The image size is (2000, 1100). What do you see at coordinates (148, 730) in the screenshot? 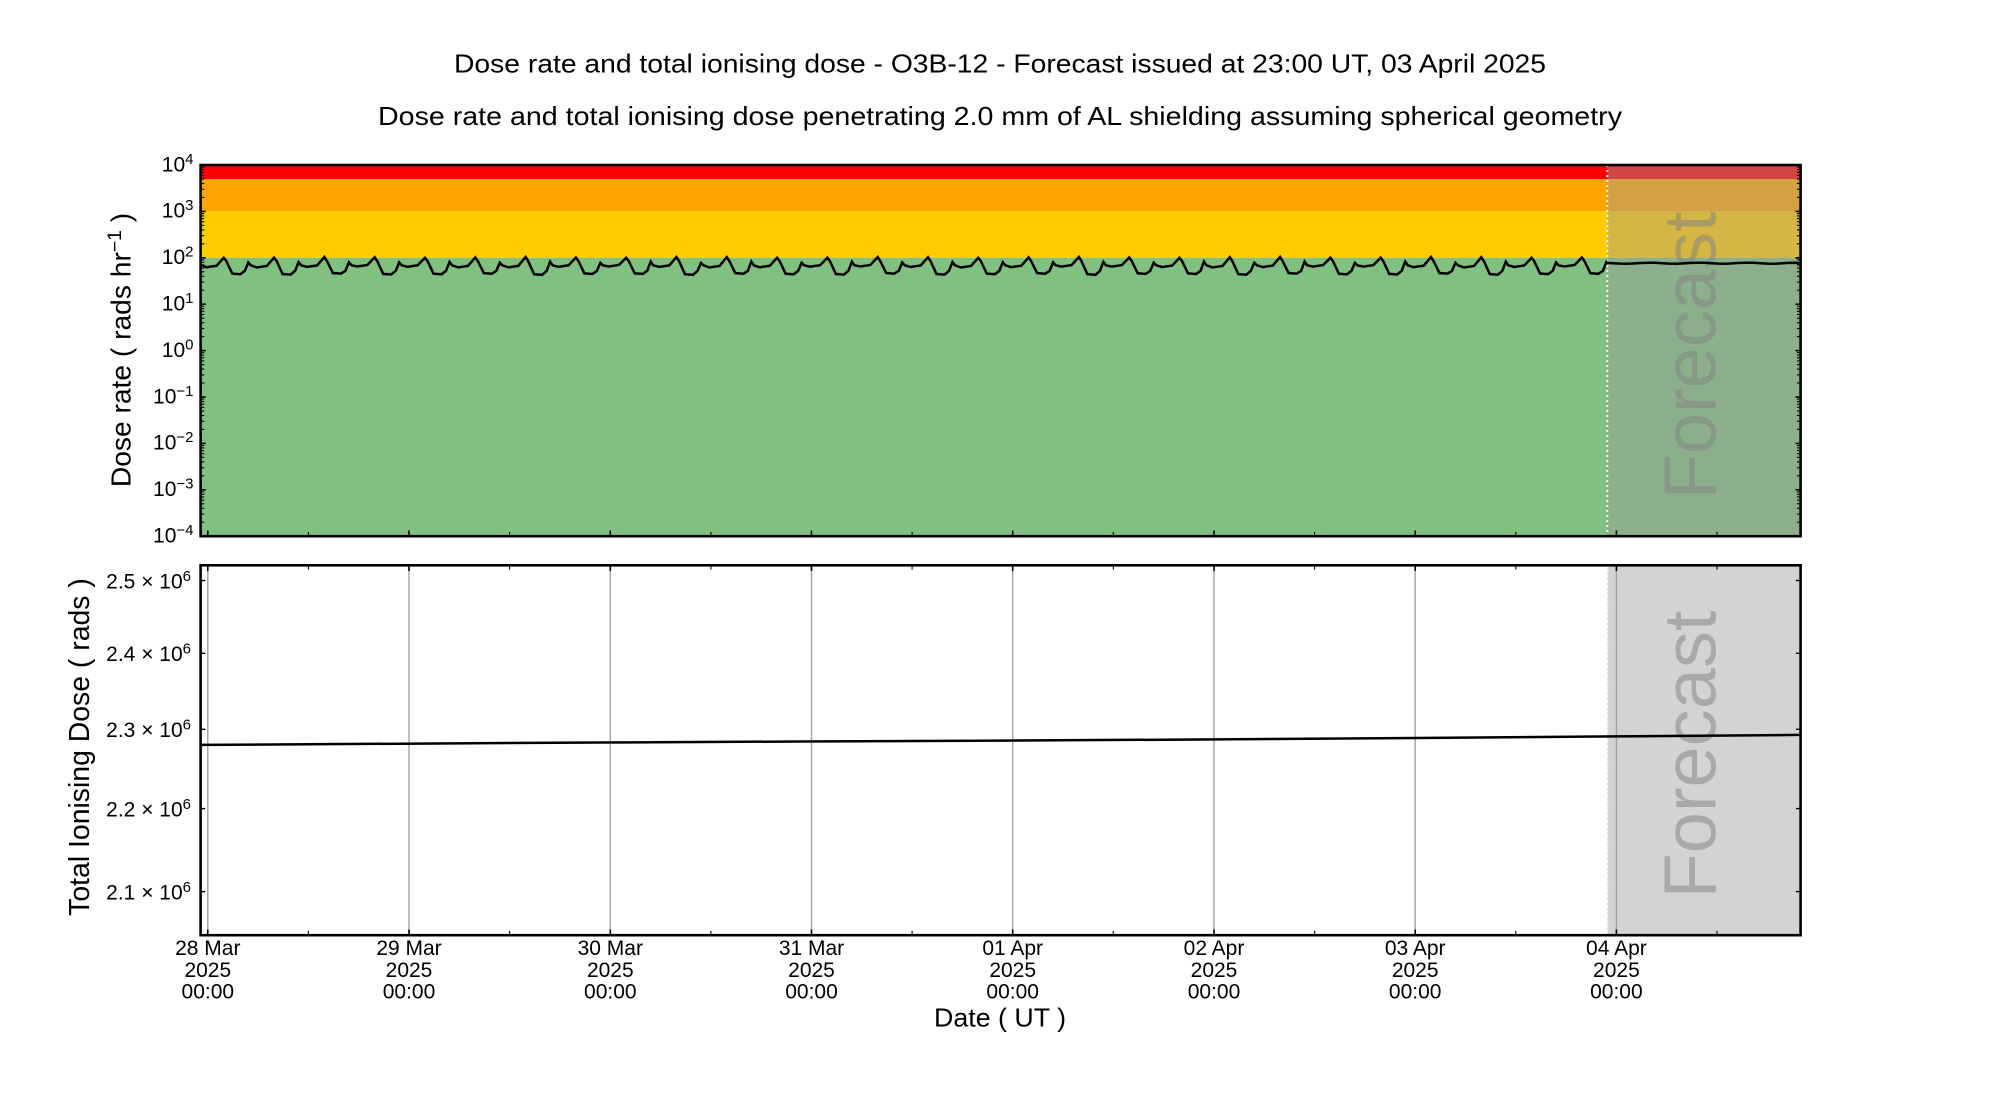
I see `svg-text: 2.3 × 10⁶` at bounding box center [148, 730].